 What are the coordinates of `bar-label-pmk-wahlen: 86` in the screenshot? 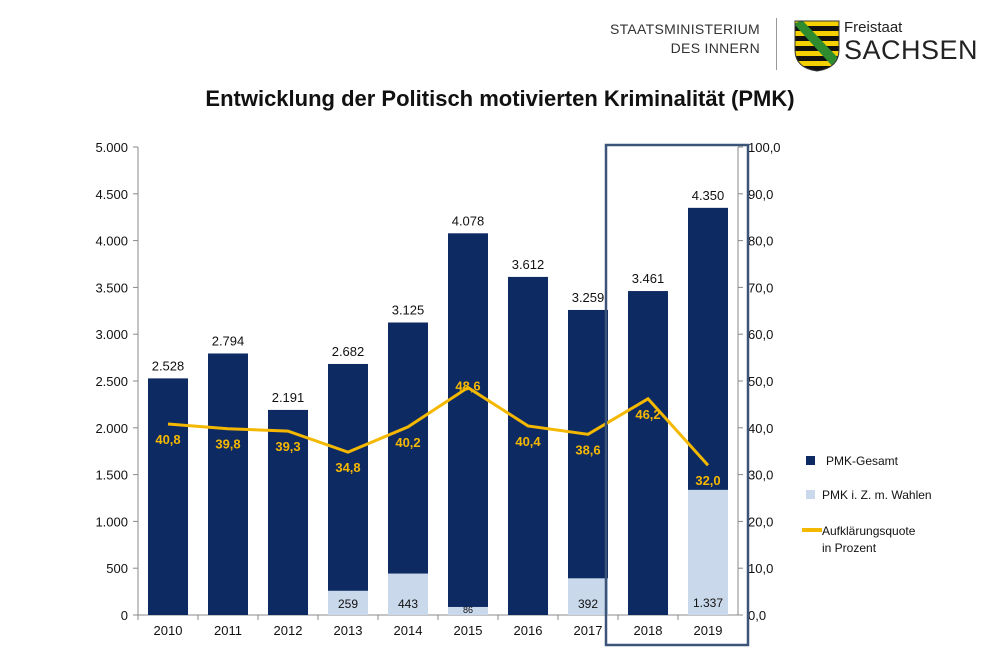 It's located at (468, 610).